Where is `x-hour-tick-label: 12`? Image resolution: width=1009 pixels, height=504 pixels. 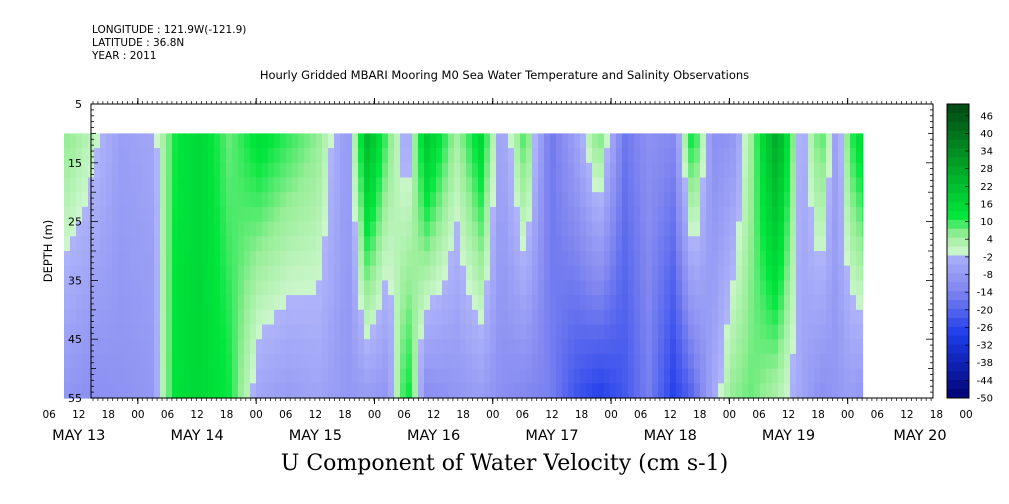 x-hour-tick-label: 12 is located at coordinates (788, 415).